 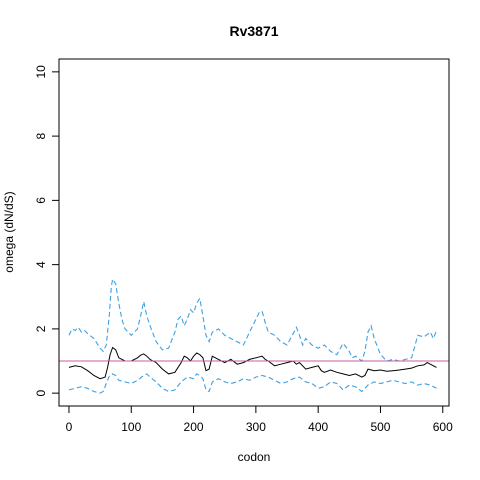 I want to click on x-tick-label-300: 300, so click(x=256, y=427).